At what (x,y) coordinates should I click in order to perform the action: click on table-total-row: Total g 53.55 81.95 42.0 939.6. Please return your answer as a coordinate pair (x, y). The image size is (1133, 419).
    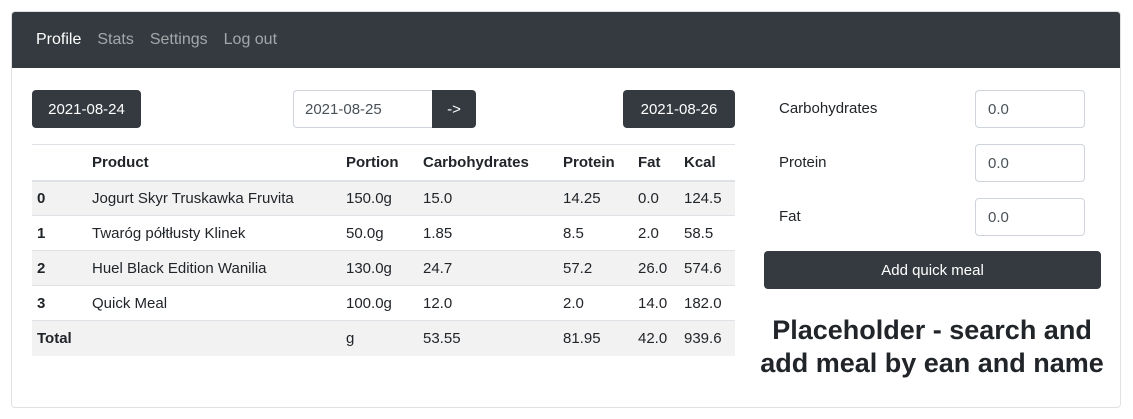
    Looking at the image, I should click on (383, 338).